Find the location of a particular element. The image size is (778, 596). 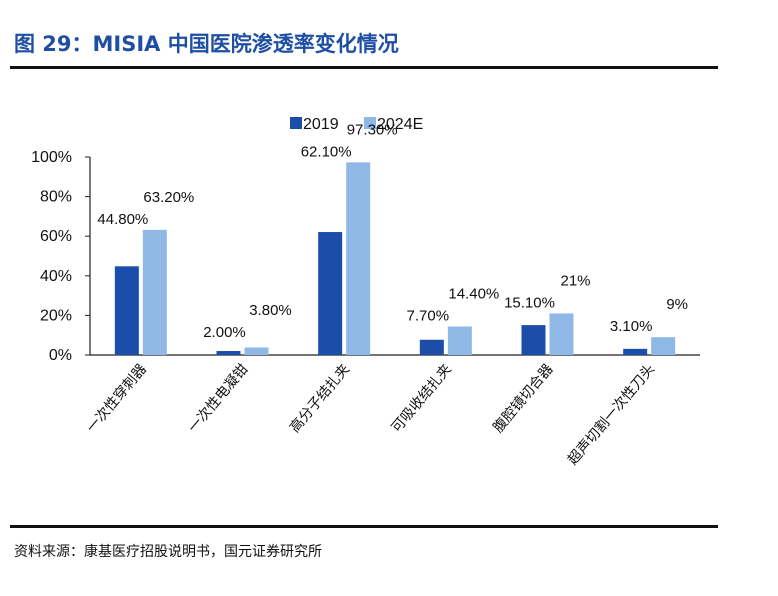

y-tick-label: 60% is located at coordinates (56, 236).